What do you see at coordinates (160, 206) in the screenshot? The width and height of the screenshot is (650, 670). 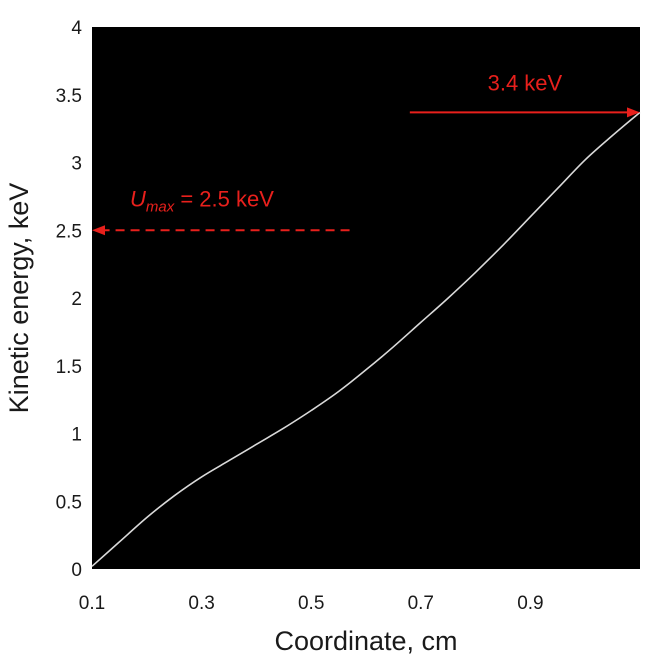 I see `umax-subscript: max` at bounding box center [160, 206].